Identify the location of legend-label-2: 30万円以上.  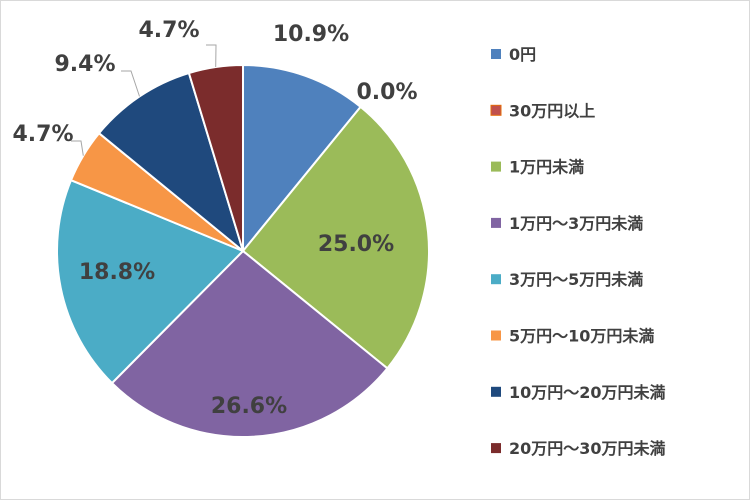
(552, 110).